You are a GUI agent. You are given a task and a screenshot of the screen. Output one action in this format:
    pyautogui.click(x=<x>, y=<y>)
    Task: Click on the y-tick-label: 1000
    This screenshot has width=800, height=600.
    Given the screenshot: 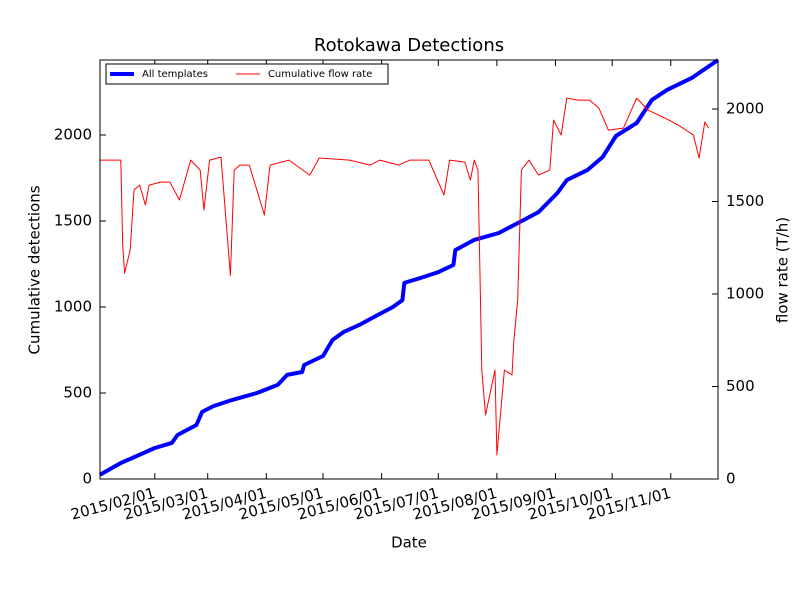 What is the action you would take?
    pyautogui.click(x=73, y=306)
    